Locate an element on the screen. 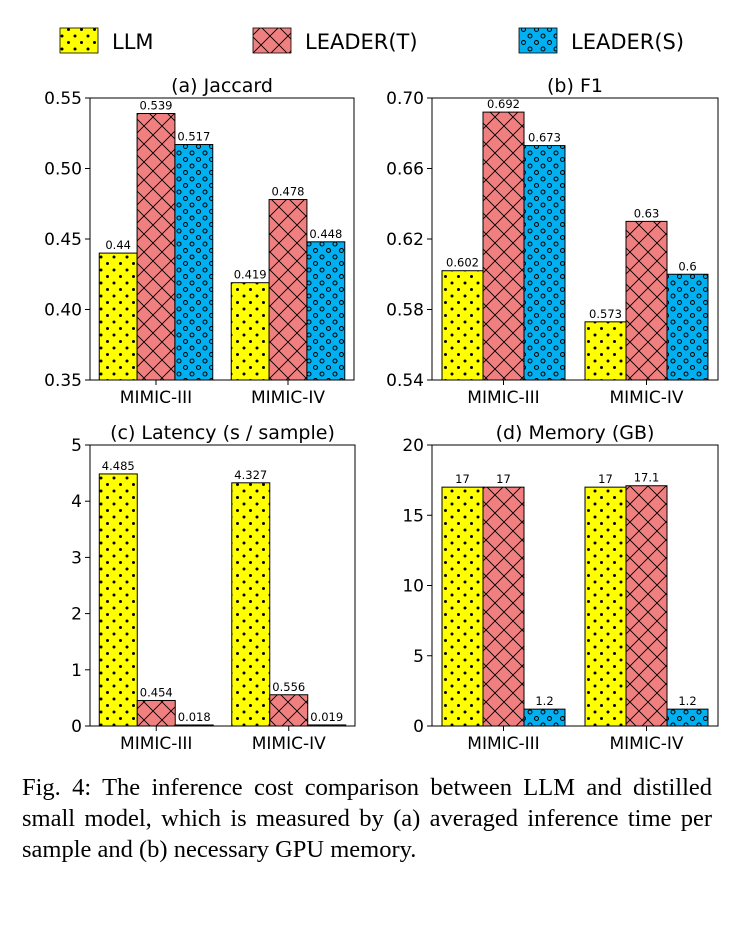 The height and width of the screenshot is (946, 729). y-tick-label: 0.40 is located at coordinates (63, 311).